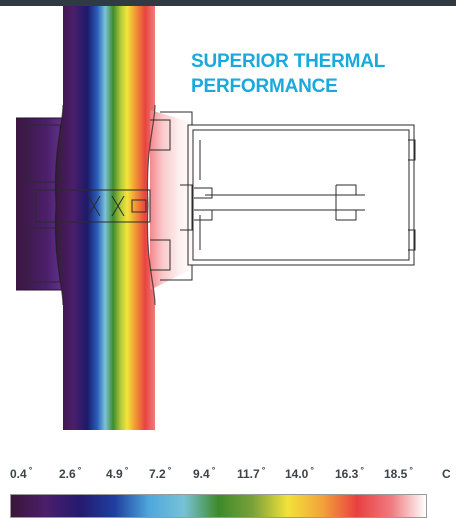 This screenshot has height=518, width=456. What do you see at coordinates (21, 473) in the screenshot?
I see `scale-tick: 0.4 °` at bounding box center [21, 473].